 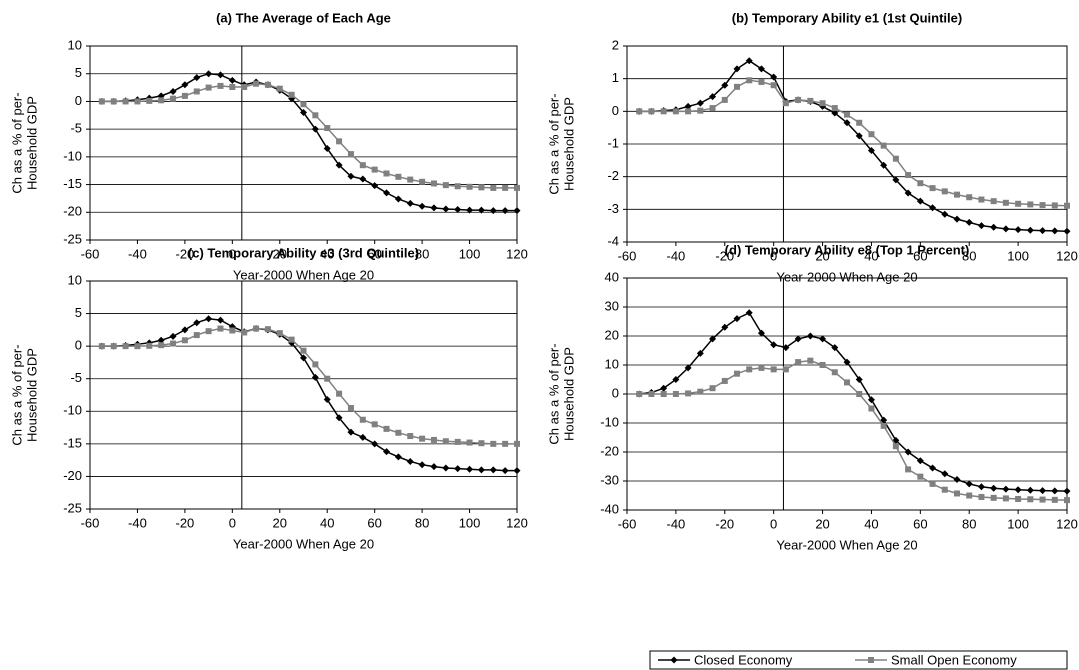 What do you see at coordinates (743, 659) in the screenshot?
I see `legend-label: Closed Economy` at bounding box center [743, 659].